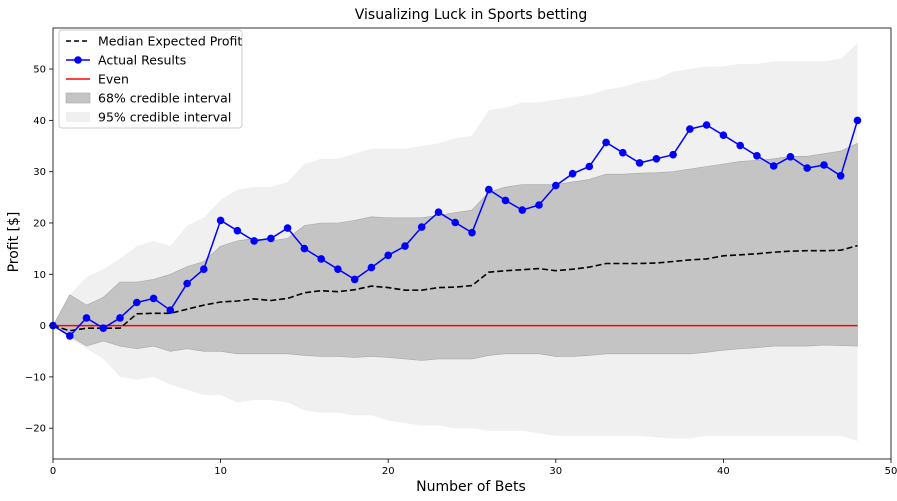 The height and width of the screenshot is (501, 897). Describe the element at coordinates (164, 98) in the screenshot. I see `legend-label: 68% credible interval` at that location.